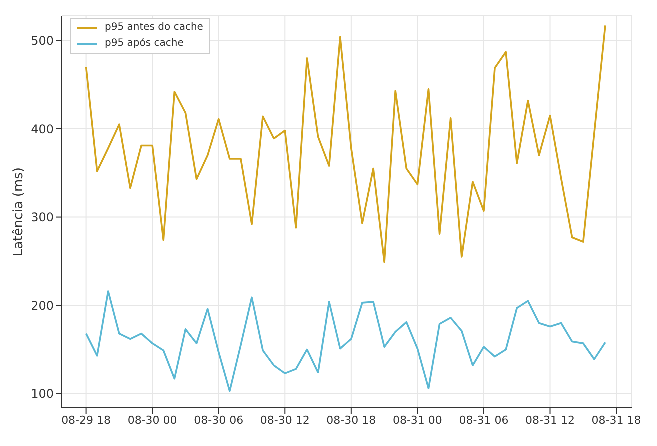 The height and width of the screenshot is (446, 657). Describe the element at coordinates (19, 212) in the screenshot. I see `y-axis-title: Latência (ms)` at that location.